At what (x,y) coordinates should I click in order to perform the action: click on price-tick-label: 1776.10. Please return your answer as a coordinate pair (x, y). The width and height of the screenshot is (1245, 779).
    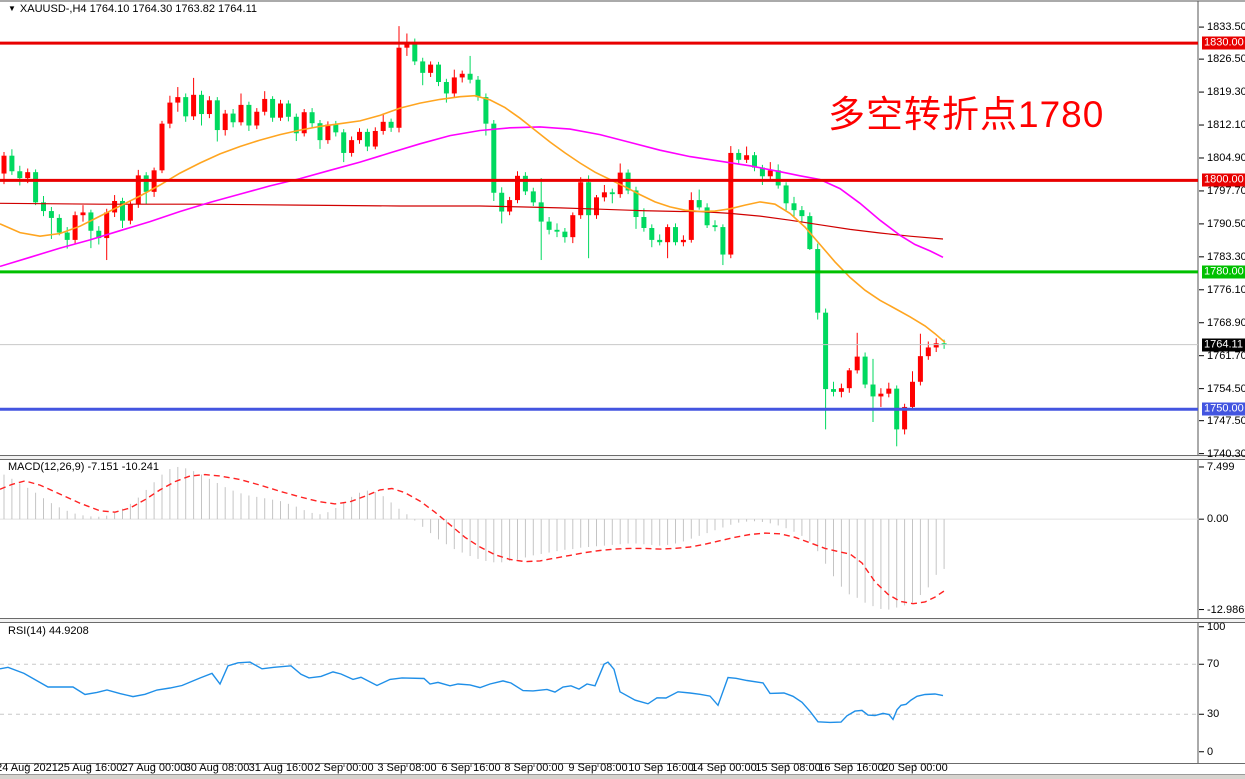
    Looking at the image, I should click on (1226, 289).